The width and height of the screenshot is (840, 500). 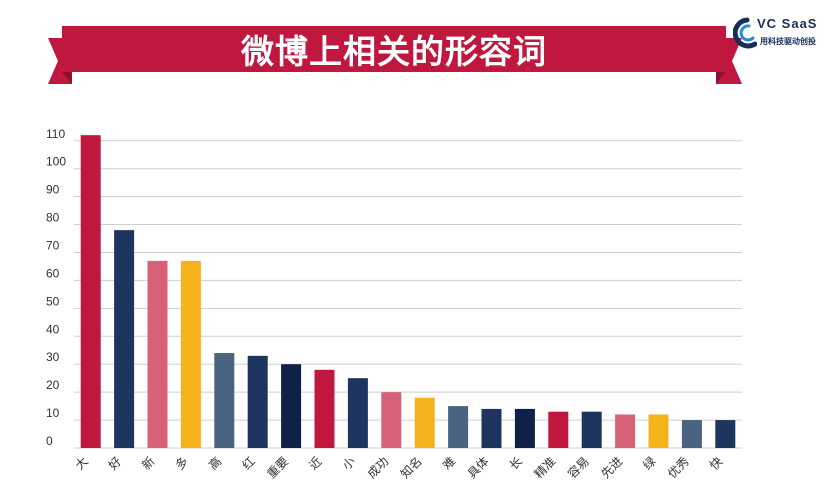 I want to click on logo-tagline: 用科技驱动创投, so click(x=788, y=41).